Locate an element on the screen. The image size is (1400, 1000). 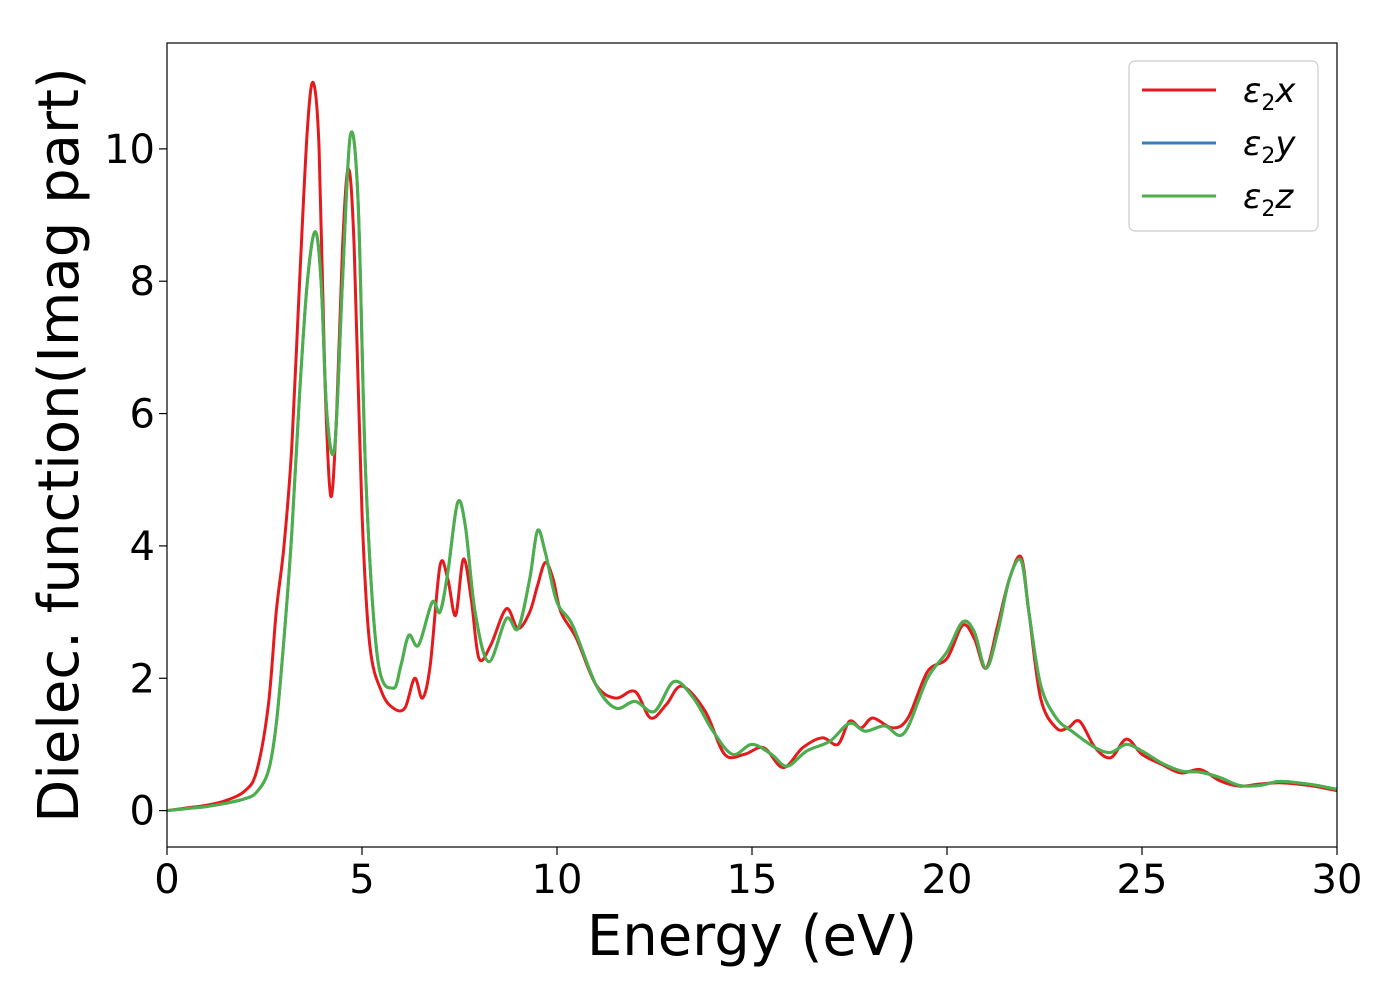
x-tick-label: 25 is located at coordinates (1142, 880).